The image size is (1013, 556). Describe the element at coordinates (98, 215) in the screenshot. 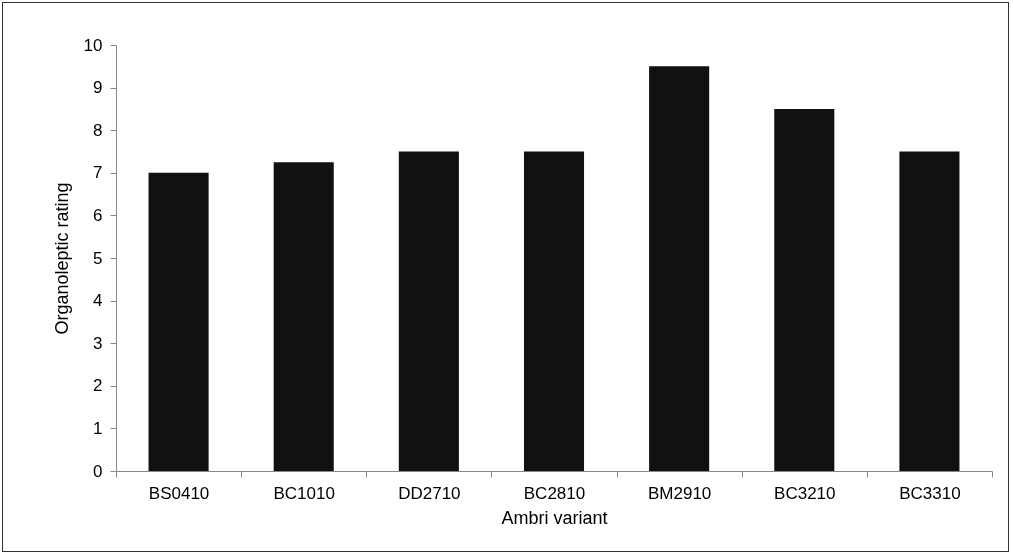

I see `y-tick-label: 6` at that location.